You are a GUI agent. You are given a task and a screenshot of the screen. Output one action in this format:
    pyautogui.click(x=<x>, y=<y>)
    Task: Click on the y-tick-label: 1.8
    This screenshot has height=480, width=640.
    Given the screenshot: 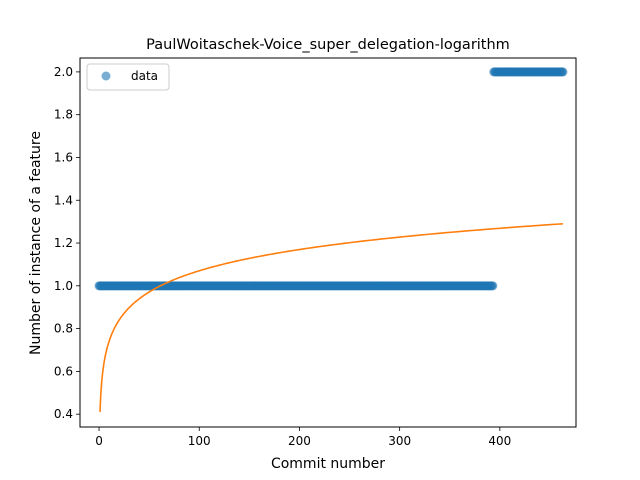 What is the action you would take?
    pyautogui.click(x=63, y=115)
    